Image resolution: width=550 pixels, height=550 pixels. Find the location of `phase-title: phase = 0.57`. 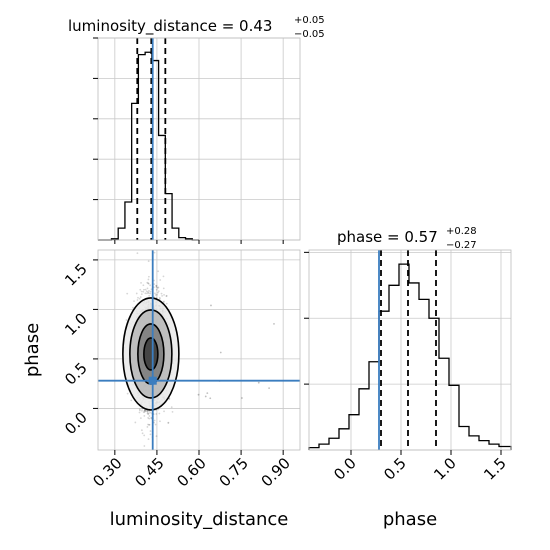

phase-title: phase = 0.57 is located at coordinates (387, 237).